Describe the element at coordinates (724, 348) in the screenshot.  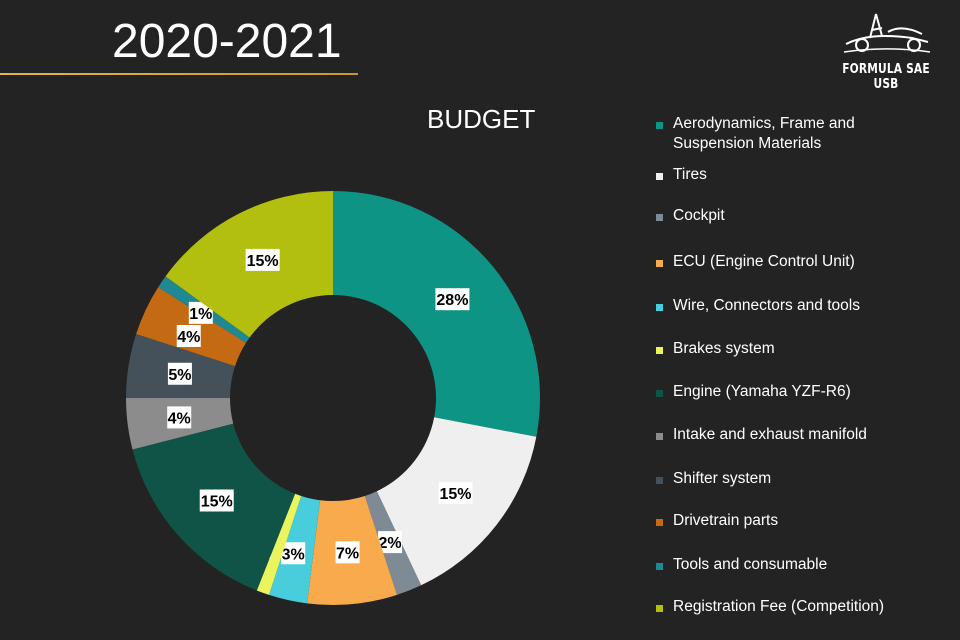
I see `legend-label: Brakes system` at that location.